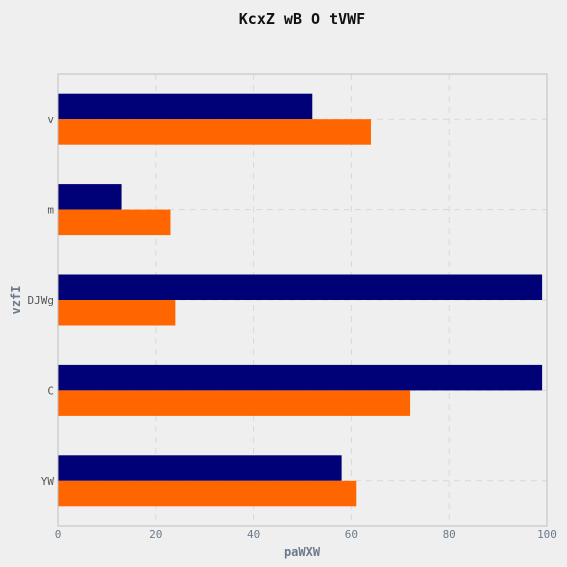 This screenshot has height=567, width=567. I want to click on y-ticks: v m DJWg C YW, so click(41, 300).